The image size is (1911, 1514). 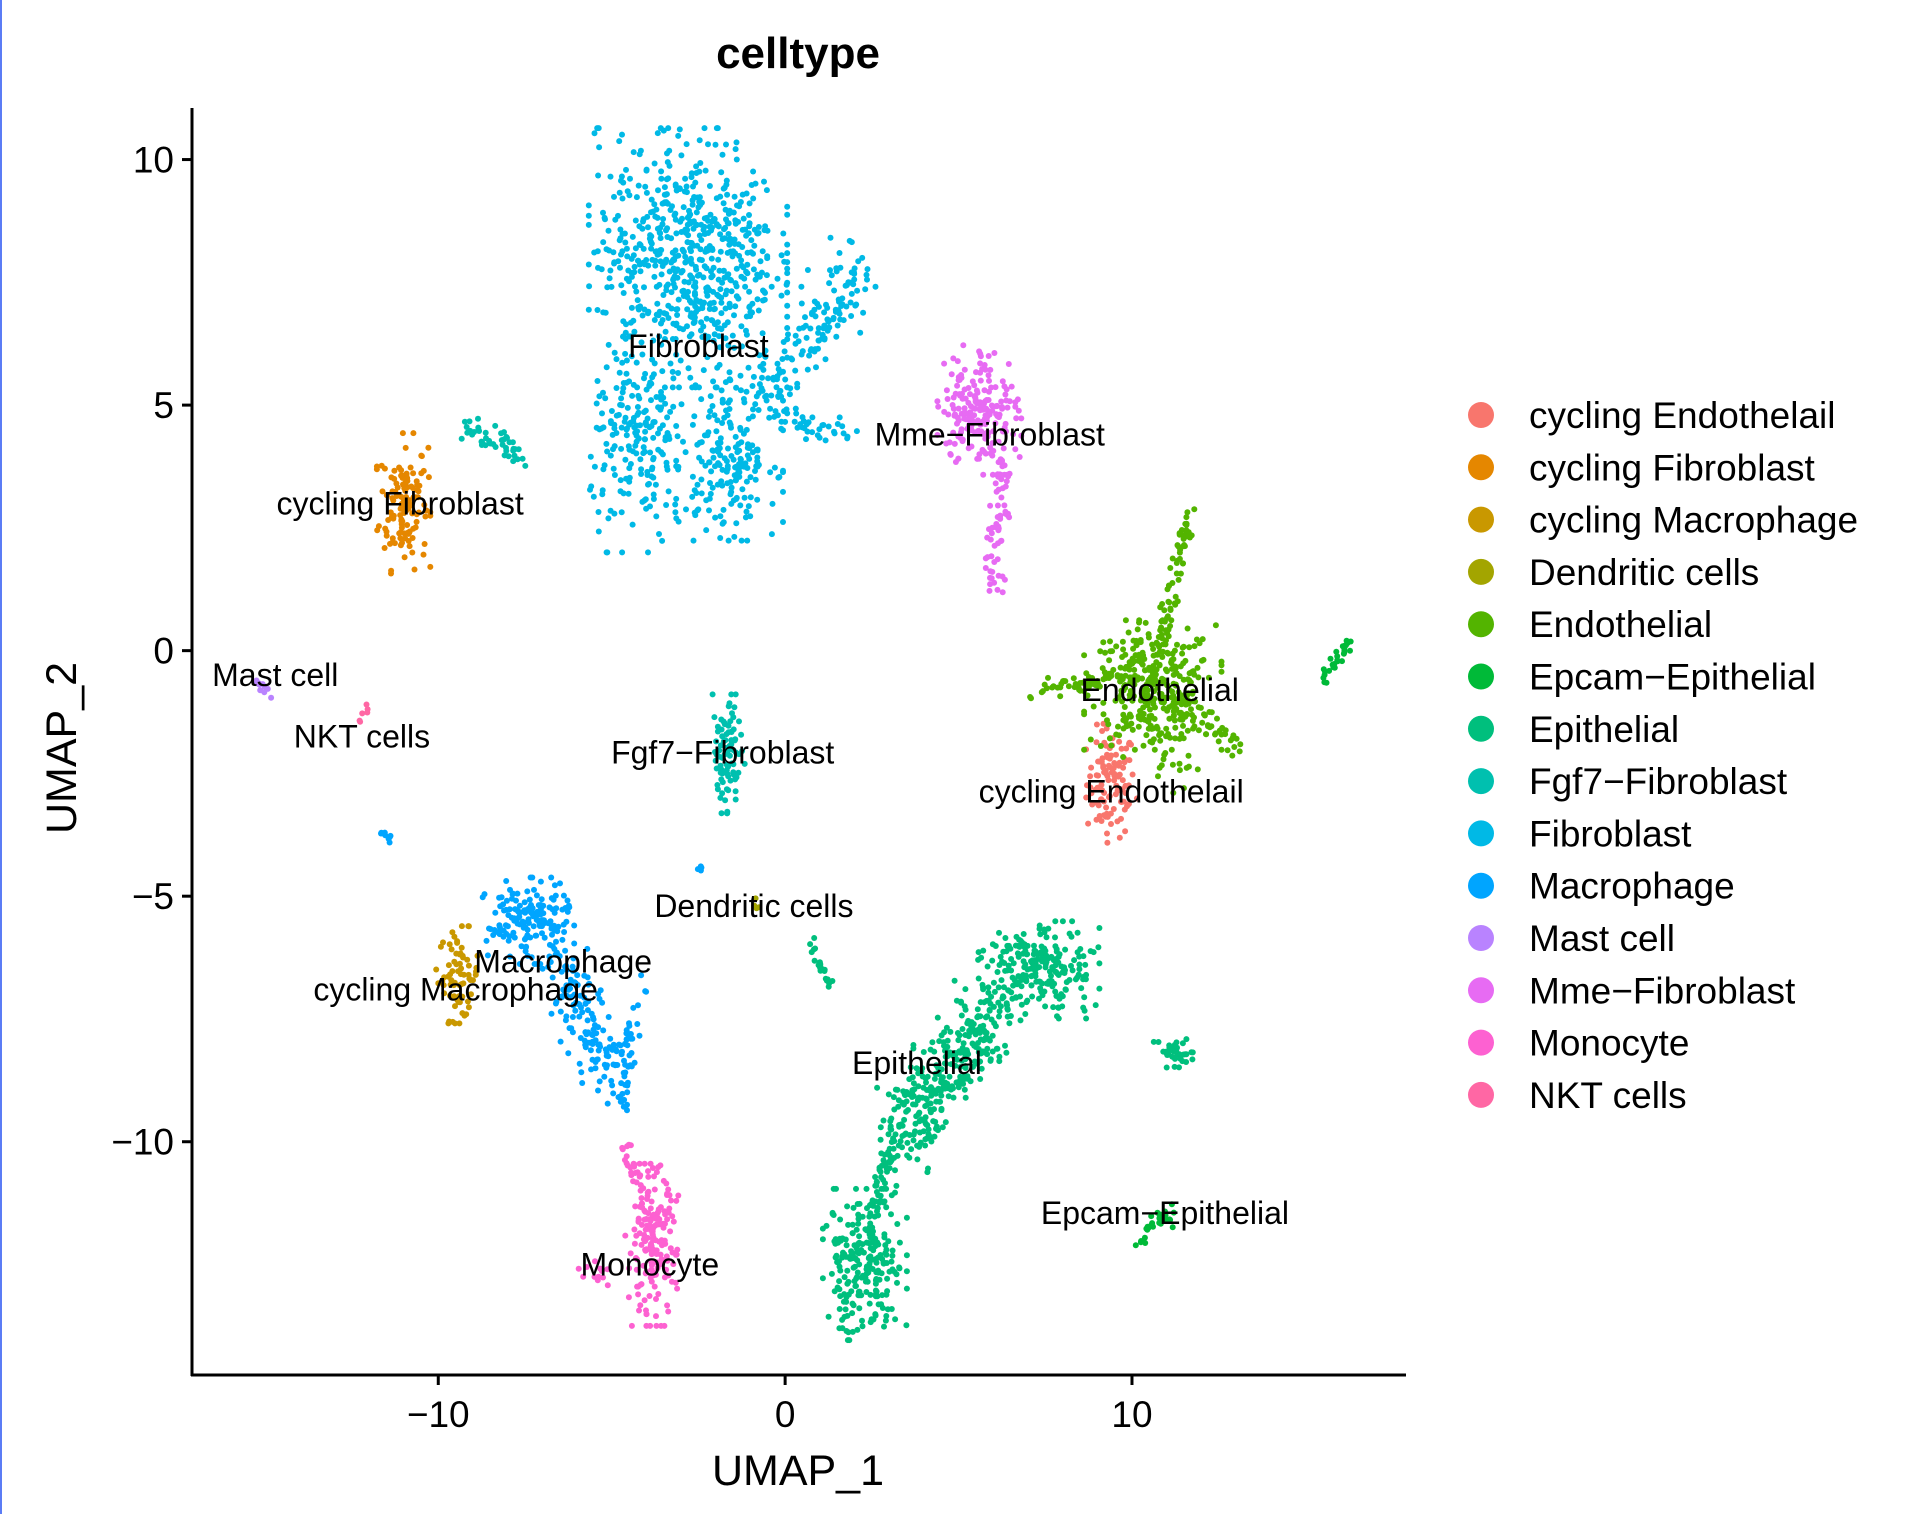 What do you see at coordinates (1580, 833) in the screenshot?
I see `legend-item: Fibroblast` at bounding box center [1580, 833].